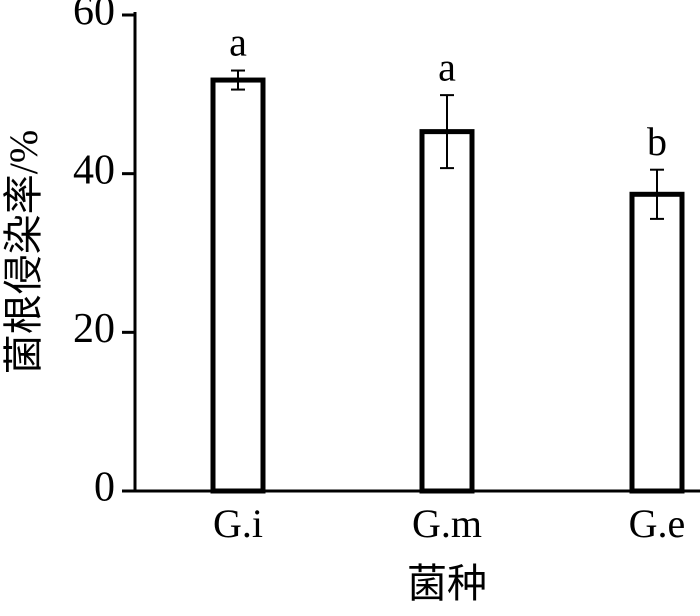 Image resolution: width=700 pixels, height=616 pixels. I want to click on y-tick-label: 60, so click(94, 17).